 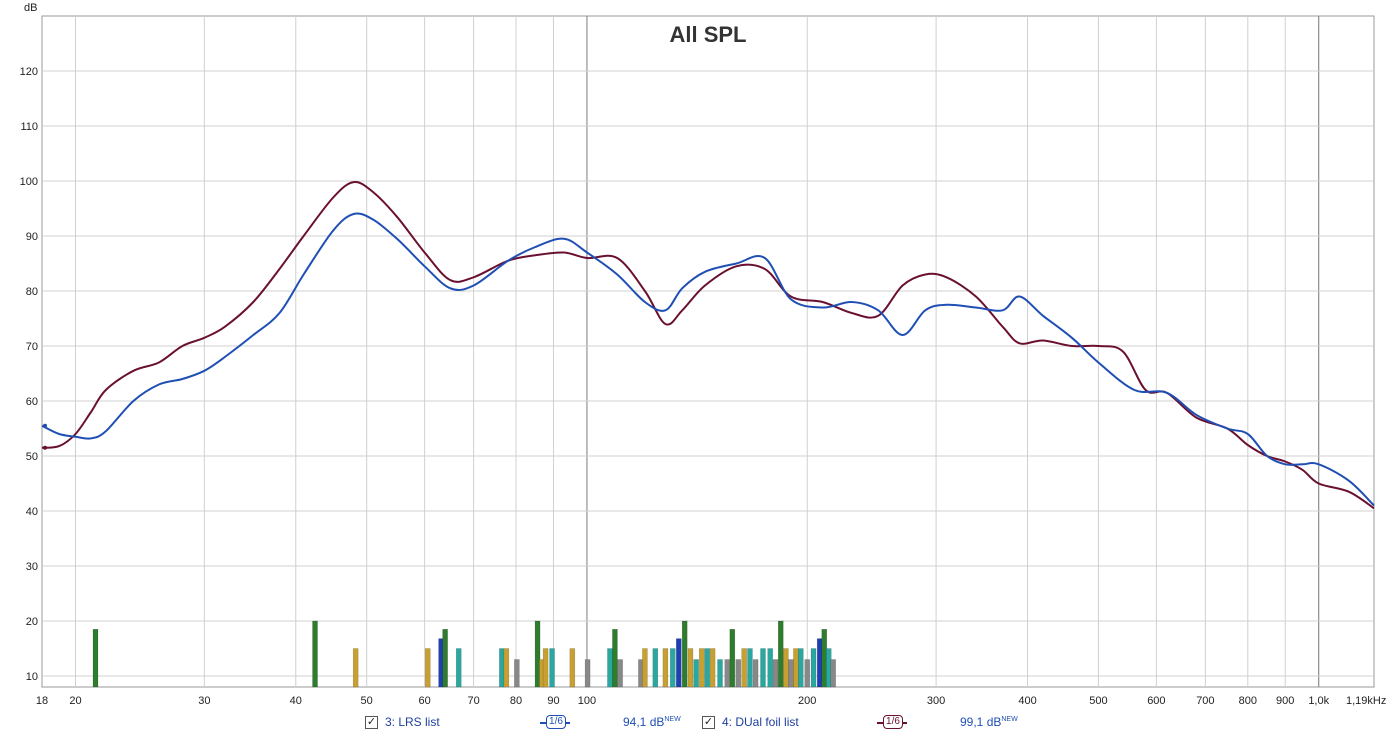 What do you see at coordinates (75, 701) in the screenshot?
I see `x-tick-label: 20` at bounding box center [75, 701].